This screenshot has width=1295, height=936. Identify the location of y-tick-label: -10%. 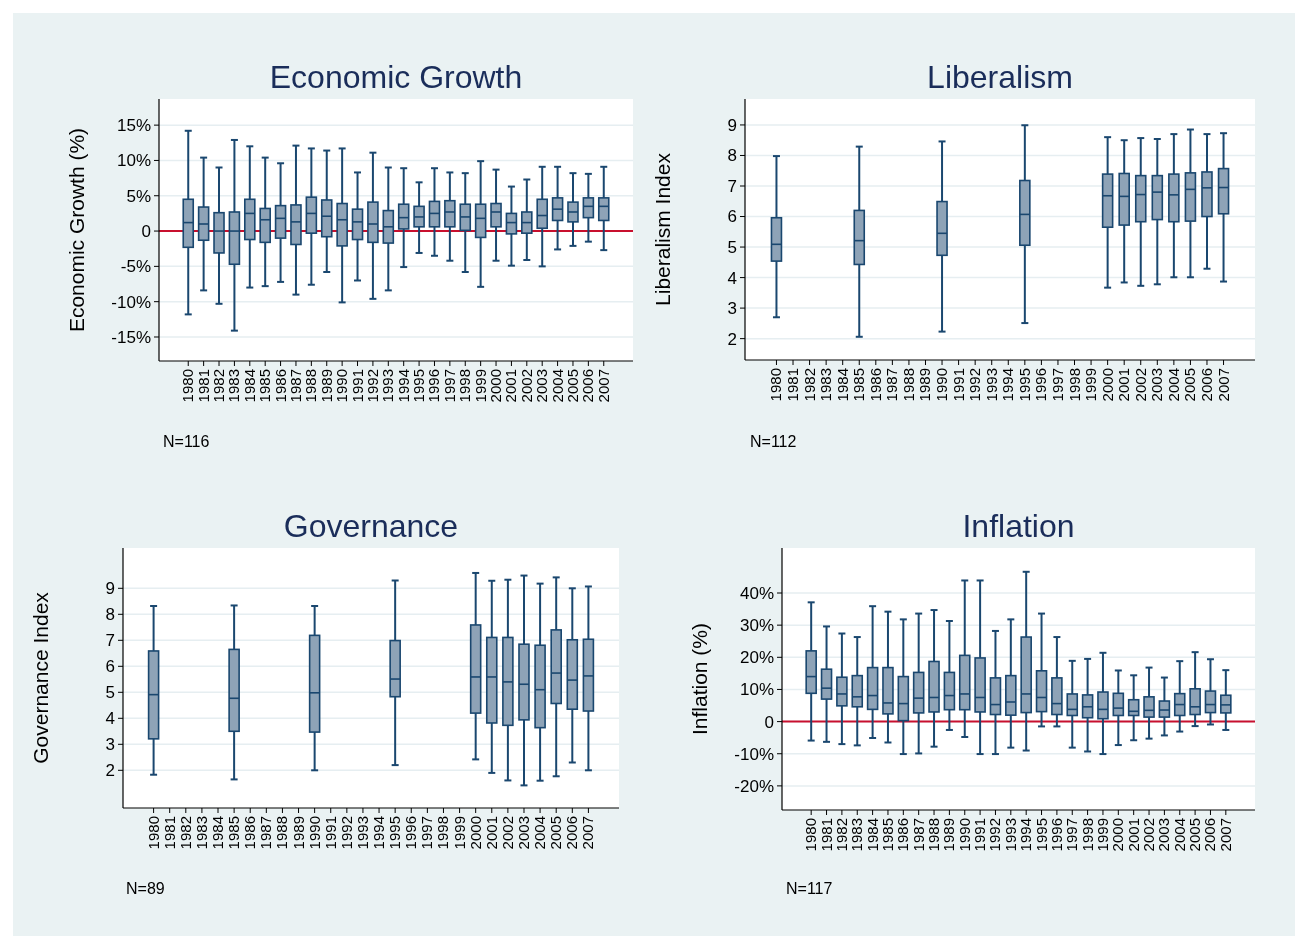
(131, 302).